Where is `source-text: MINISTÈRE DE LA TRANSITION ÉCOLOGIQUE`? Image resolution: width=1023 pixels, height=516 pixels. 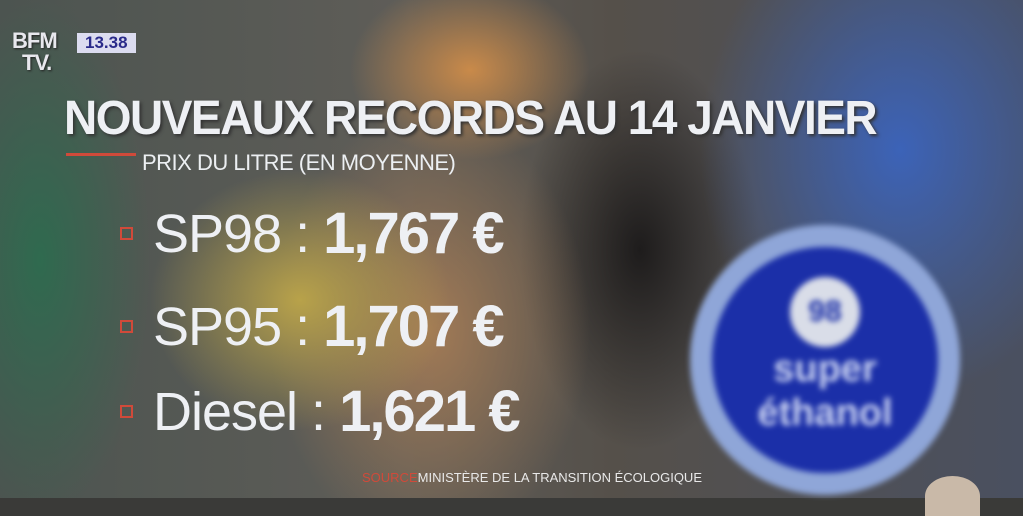
source-text: MINISTÈRE DE LA TRANSITION ÉCOLOGIQUE is located at coordinates (559, 477).